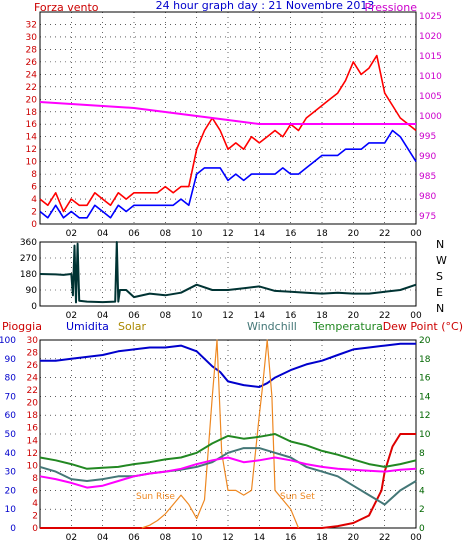 The height and width of the screenshot is (555, 466). What do you see at coordinates (354, 234) in the screenshot?
I see `wind-panel-x-tick-label: 20` at bounding box center [354, 234].